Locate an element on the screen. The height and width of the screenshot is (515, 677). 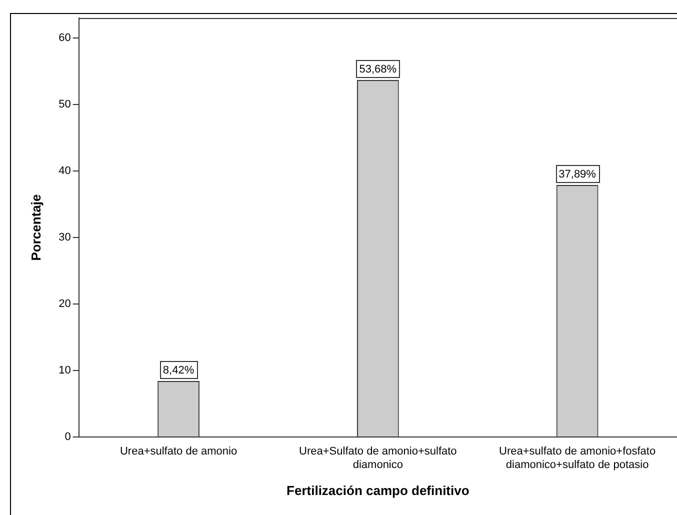
x-tick-label: Urea+sulfato de amonio is located at coordinates (179, 452).